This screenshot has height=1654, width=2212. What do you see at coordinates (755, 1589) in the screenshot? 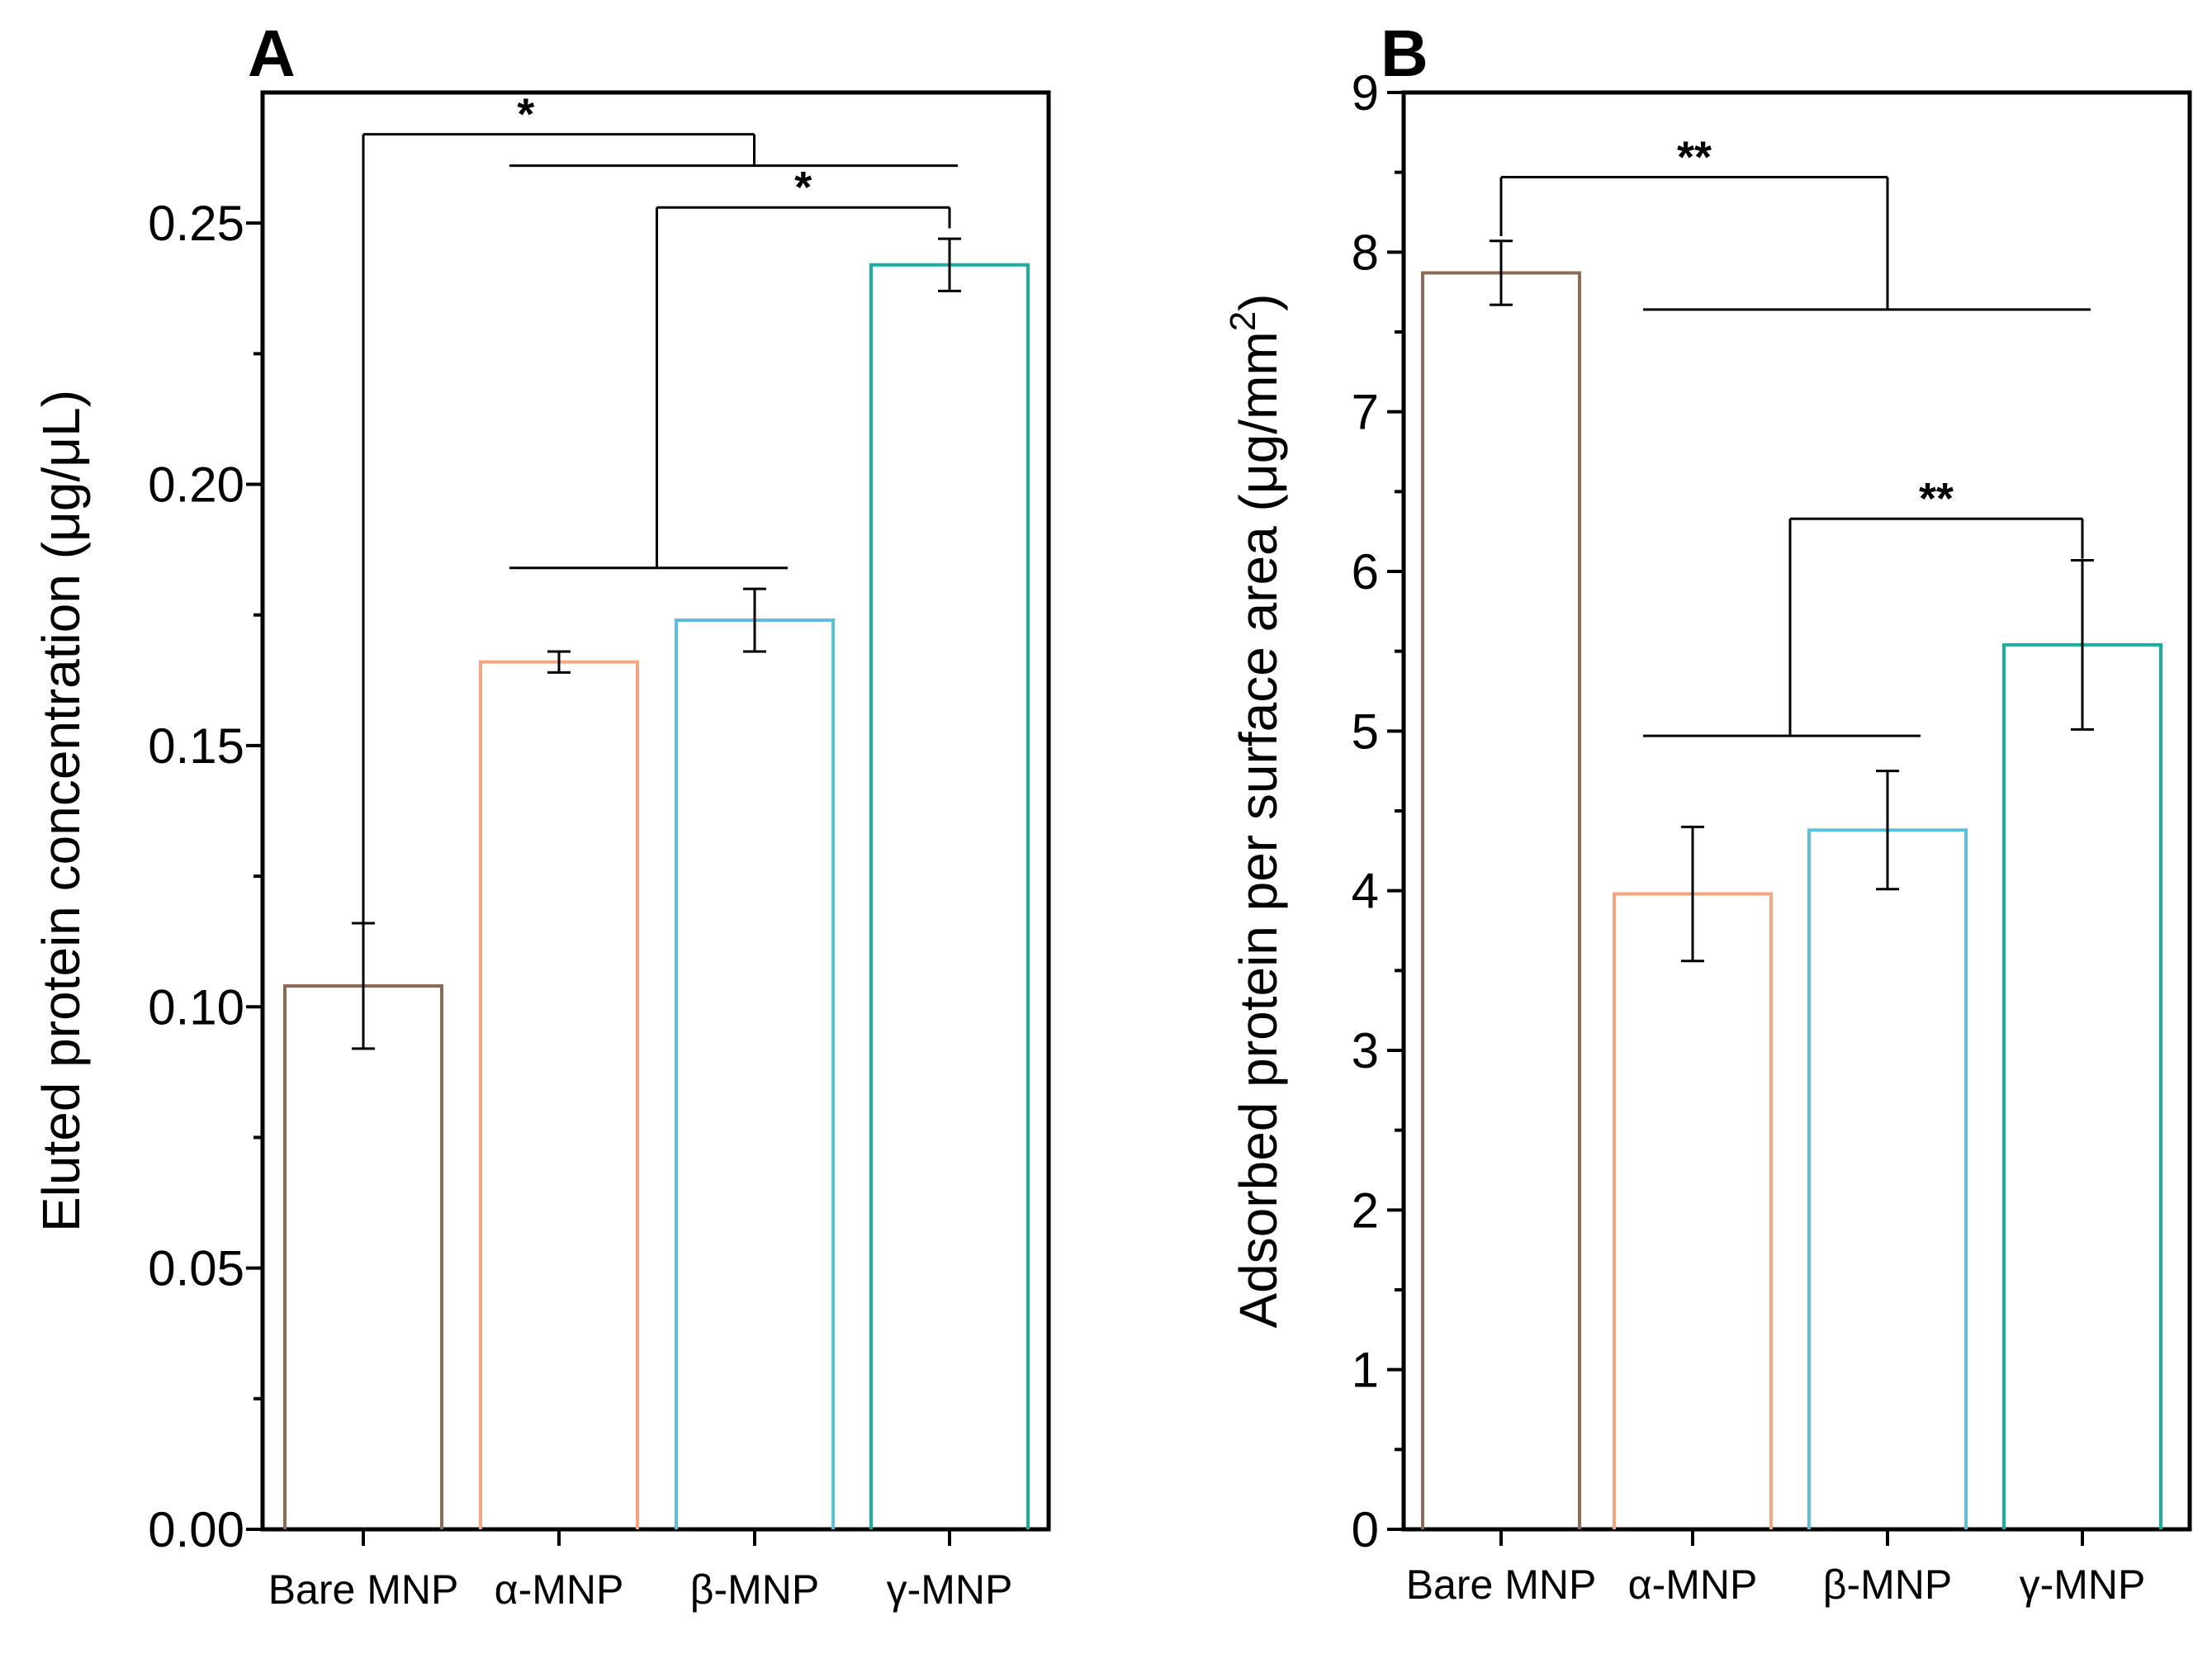
I see `panel-a-category-label: β-MNP` at bounding box center [755, 1589].